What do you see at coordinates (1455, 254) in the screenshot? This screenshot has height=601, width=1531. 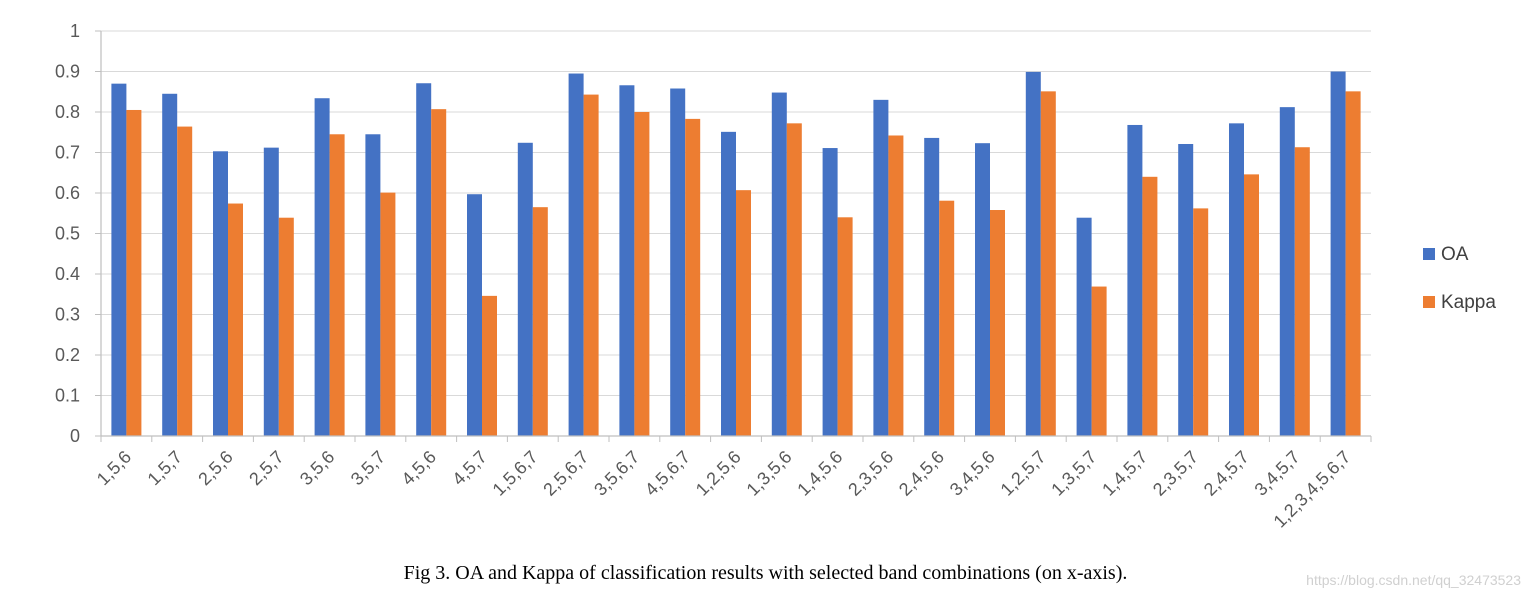 I see `legend-label-oa: OA` at bounding box center [1455, 254].